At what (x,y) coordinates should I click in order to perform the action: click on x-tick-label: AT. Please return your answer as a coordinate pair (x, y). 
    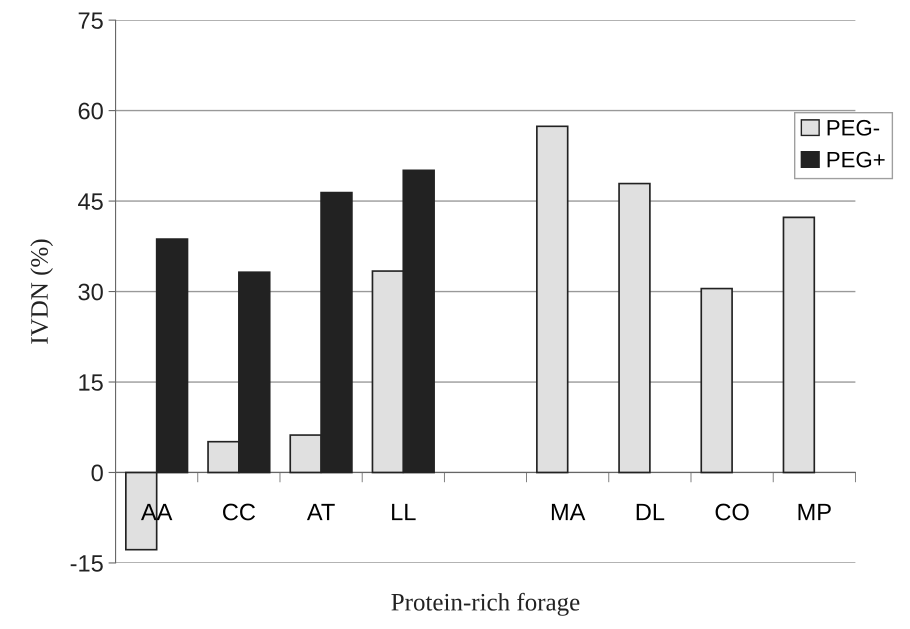
    Looking at the image, I should click on (320, 512).